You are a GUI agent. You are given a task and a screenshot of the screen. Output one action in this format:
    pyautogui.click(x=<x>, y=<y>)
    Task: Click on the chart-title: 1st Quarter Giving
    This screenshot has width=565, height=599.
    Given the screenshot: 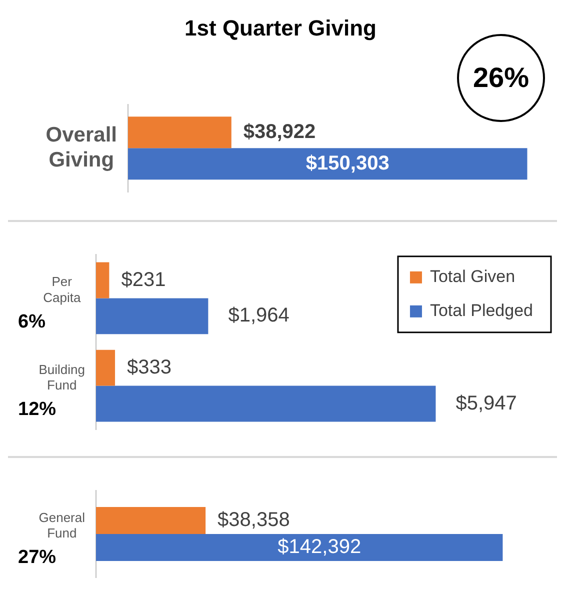 What is the action you would take?
    pyautogui.click(x=280, y=27)
    